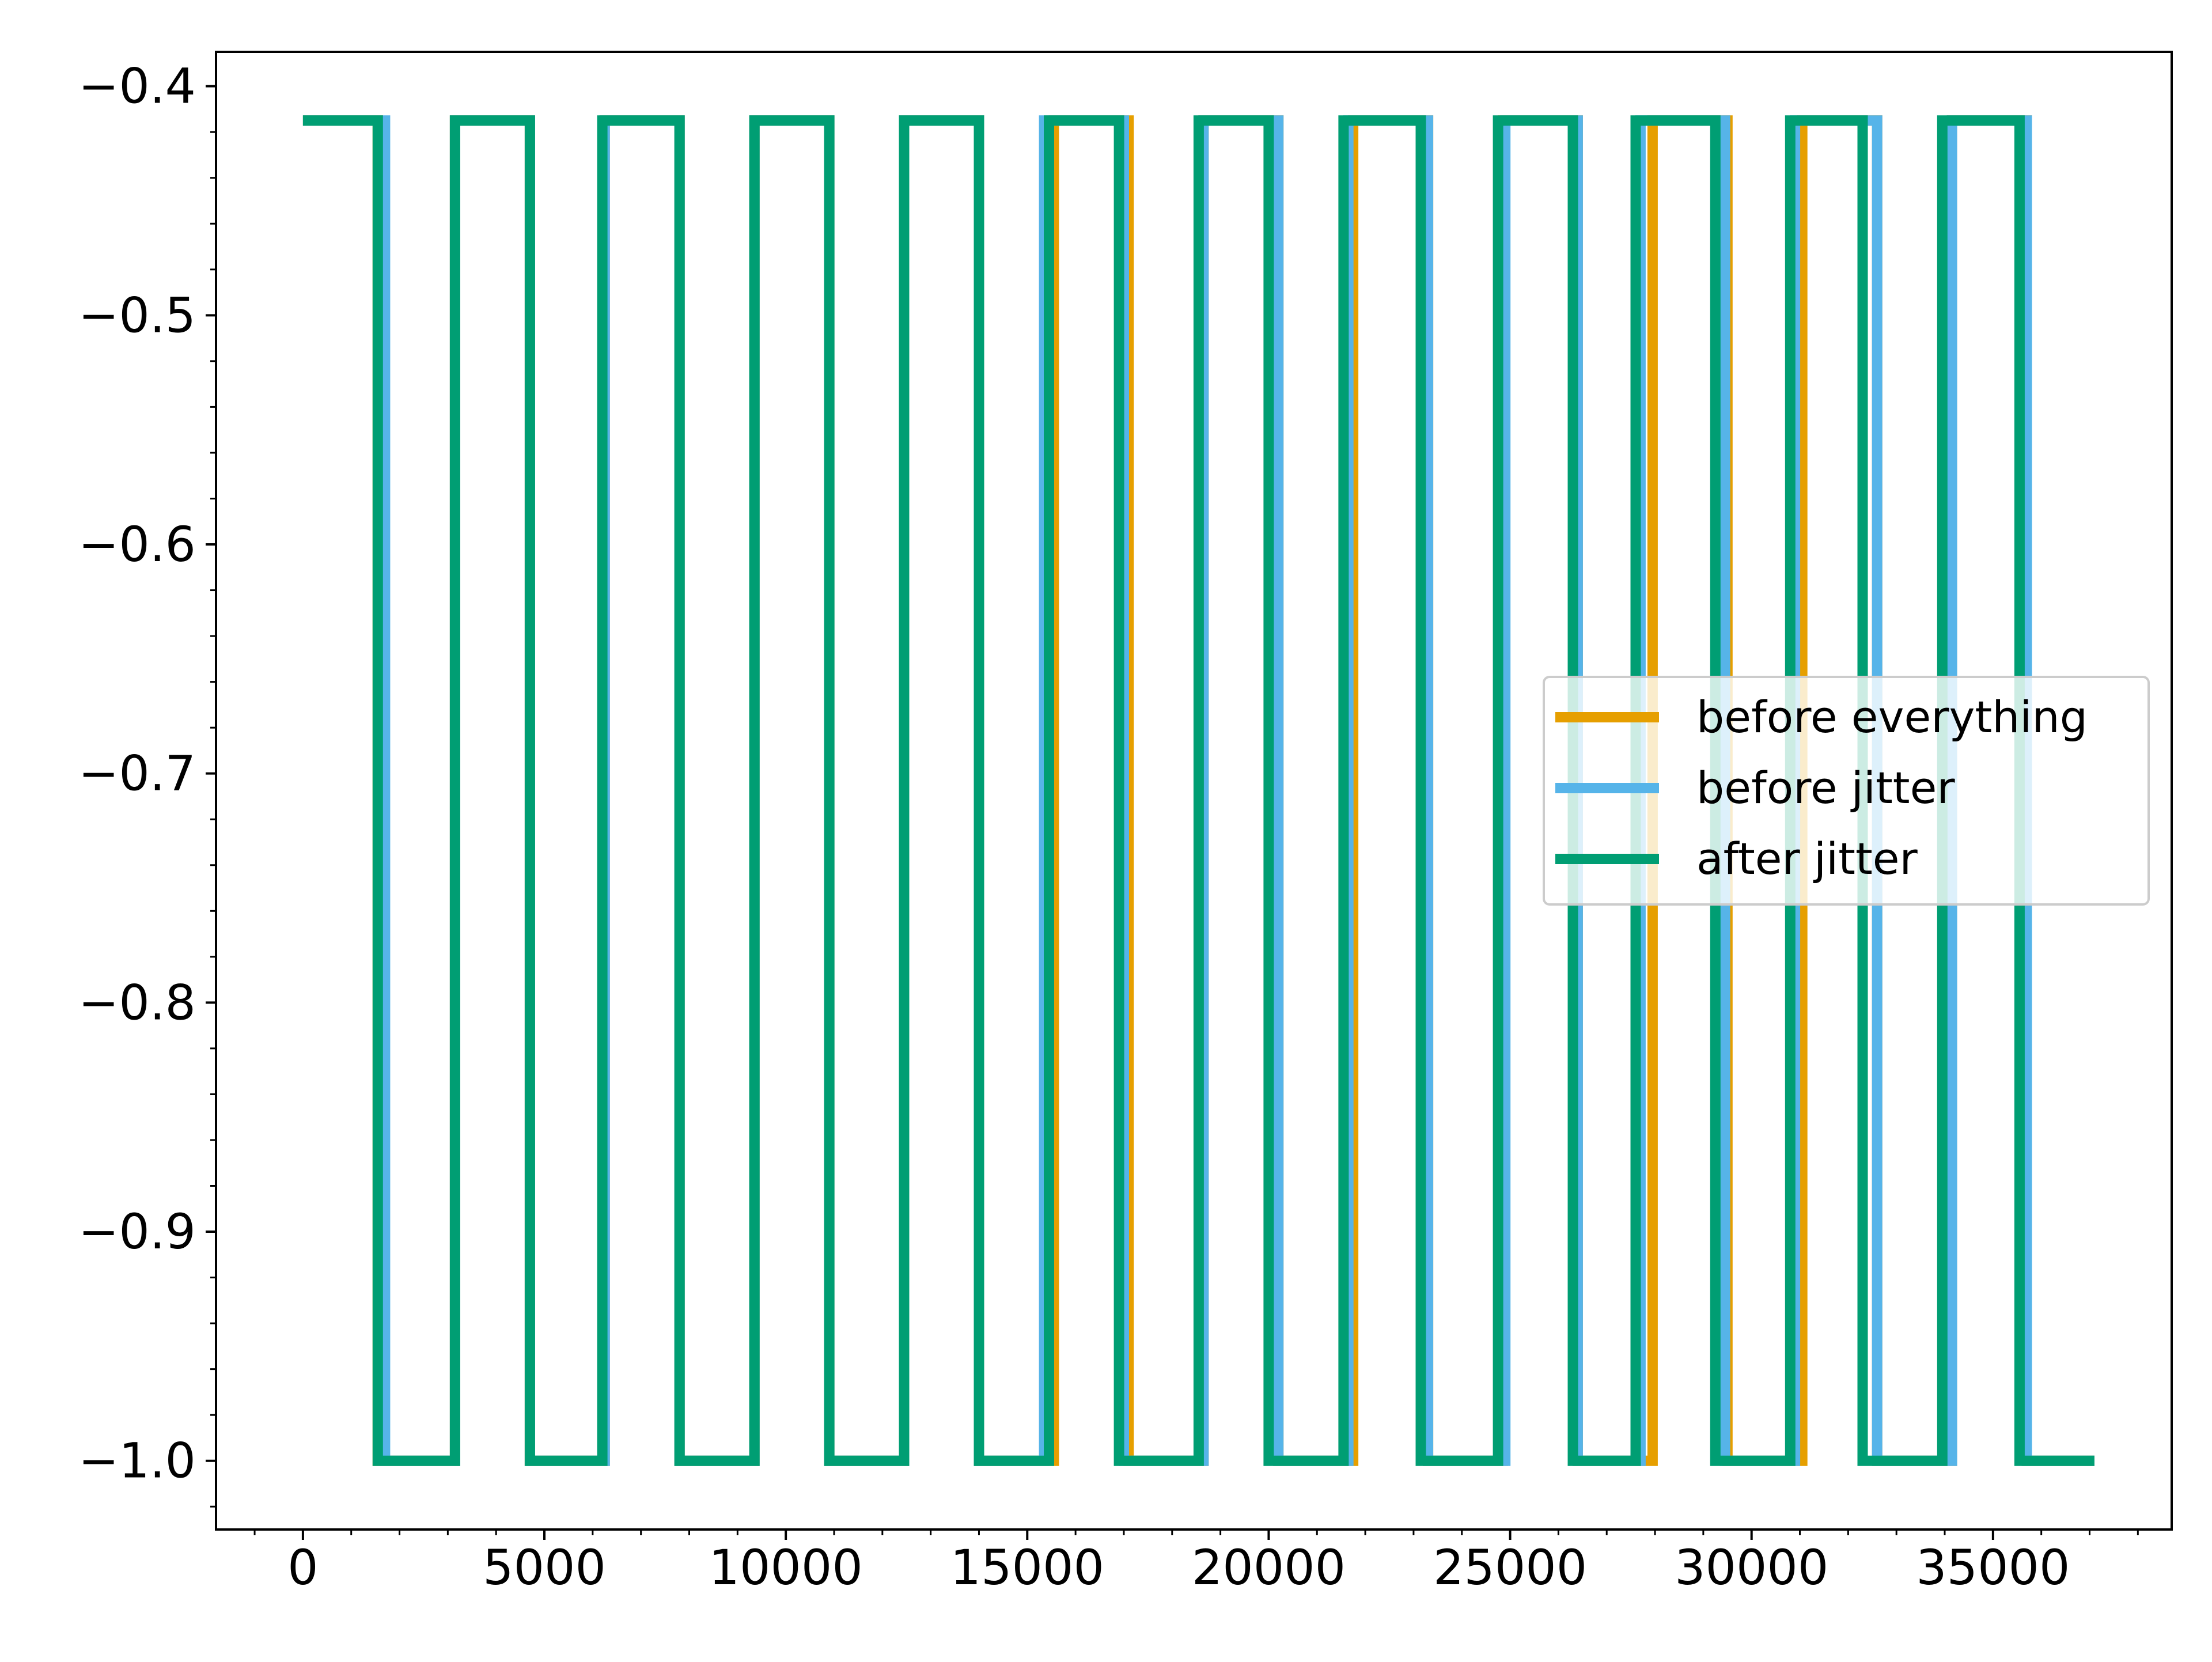 The height and width of the screenshot is (1662, 2212). What do you see at coordinates (1892, 717) in the screenshot?
I see `legend-label-1: before everything` at bounding box center [1892, 717].